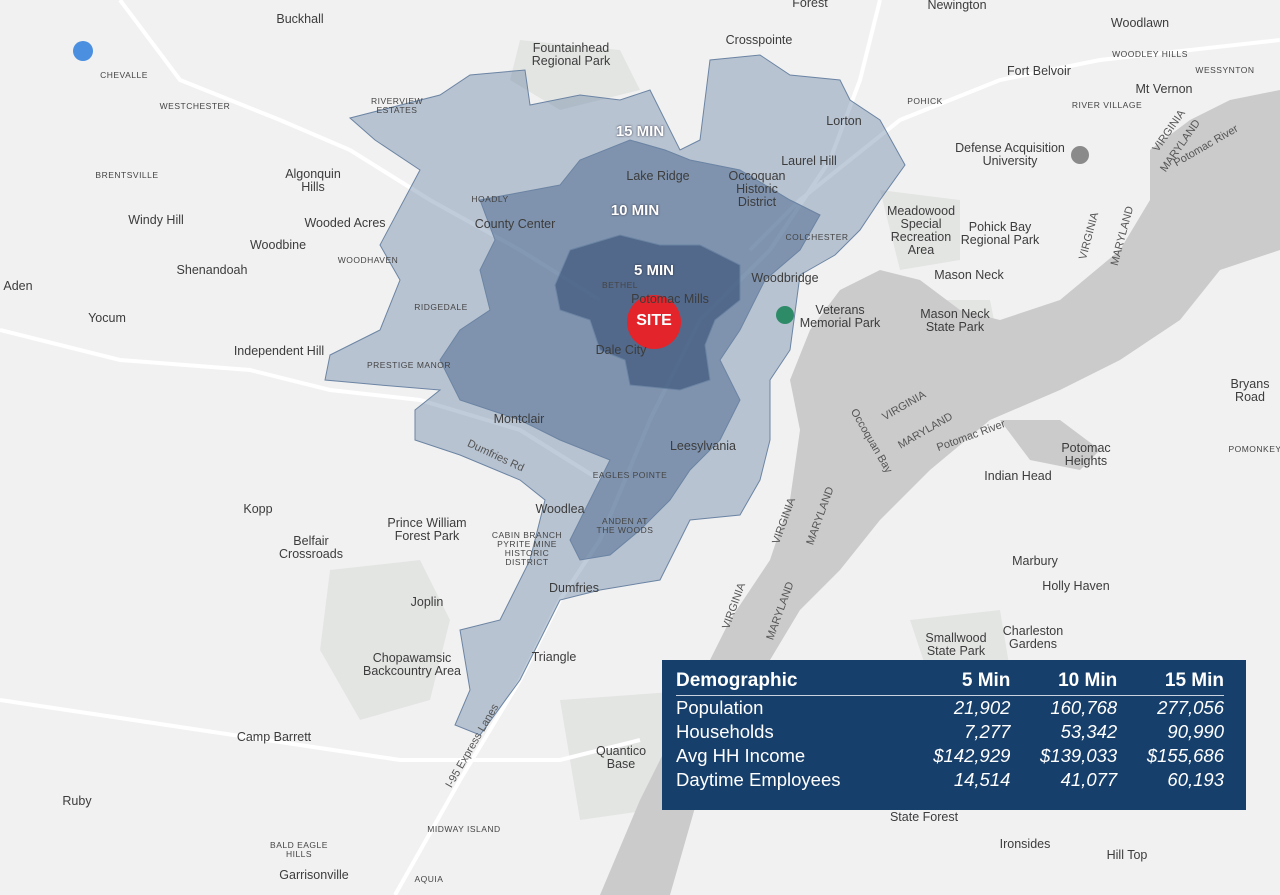 This screenshot has height=895, width=1280. I want to click on place-label: Hill Top, so click(1127, 855).